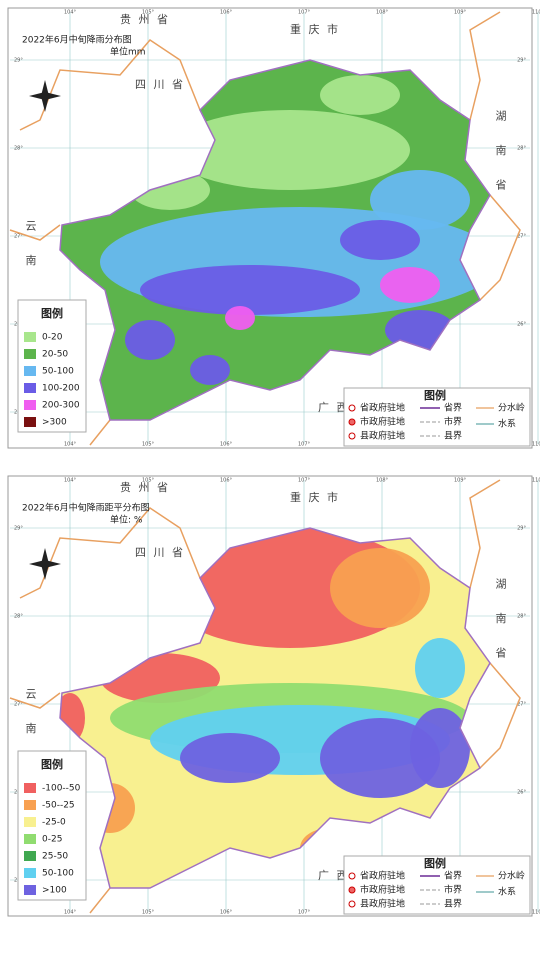 This screenshot has width=540, height=977. Describe the element at coordinates (58, 806) in the screenshot. I see `legend-label: -50--25` at that location.